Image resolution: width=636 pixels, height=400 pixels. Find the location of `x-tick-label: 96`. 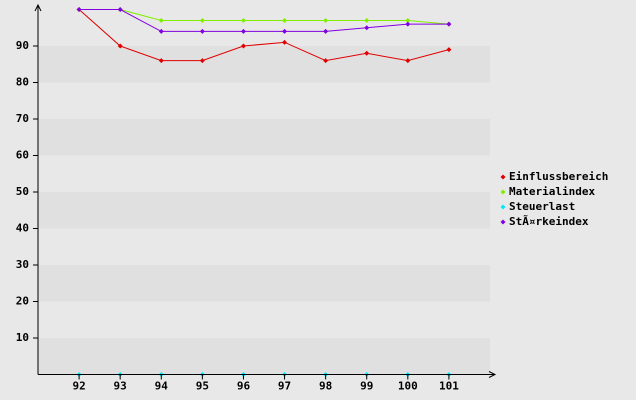

x-tick-label: 96 is located at coordinates (244, 386).